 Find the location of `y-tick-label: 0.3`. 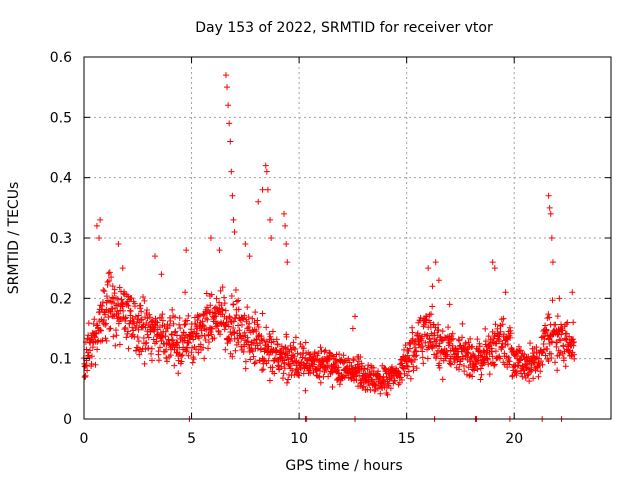

y-tick-label: 0.3 is located at coordinates (61, 239).